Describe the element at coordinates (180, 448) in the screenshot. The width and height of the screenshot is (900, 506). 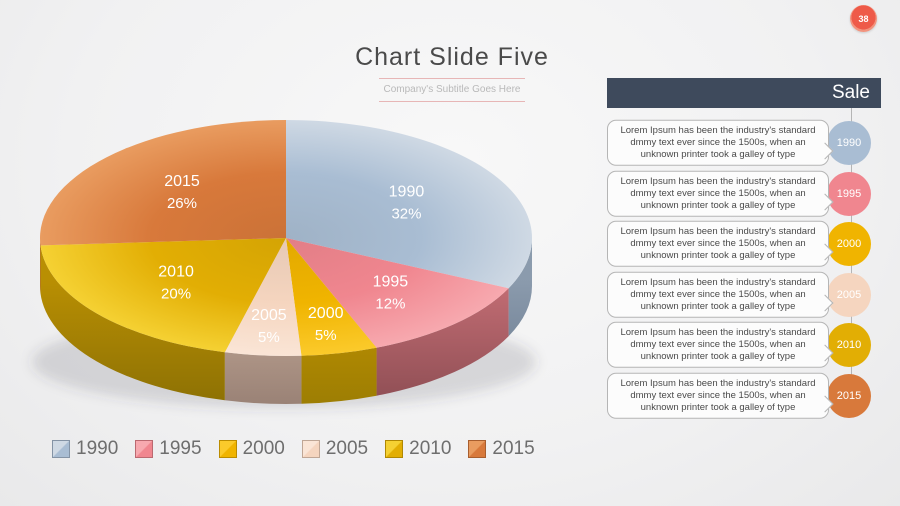
I see `legend-label-1995: 1995` at that location.